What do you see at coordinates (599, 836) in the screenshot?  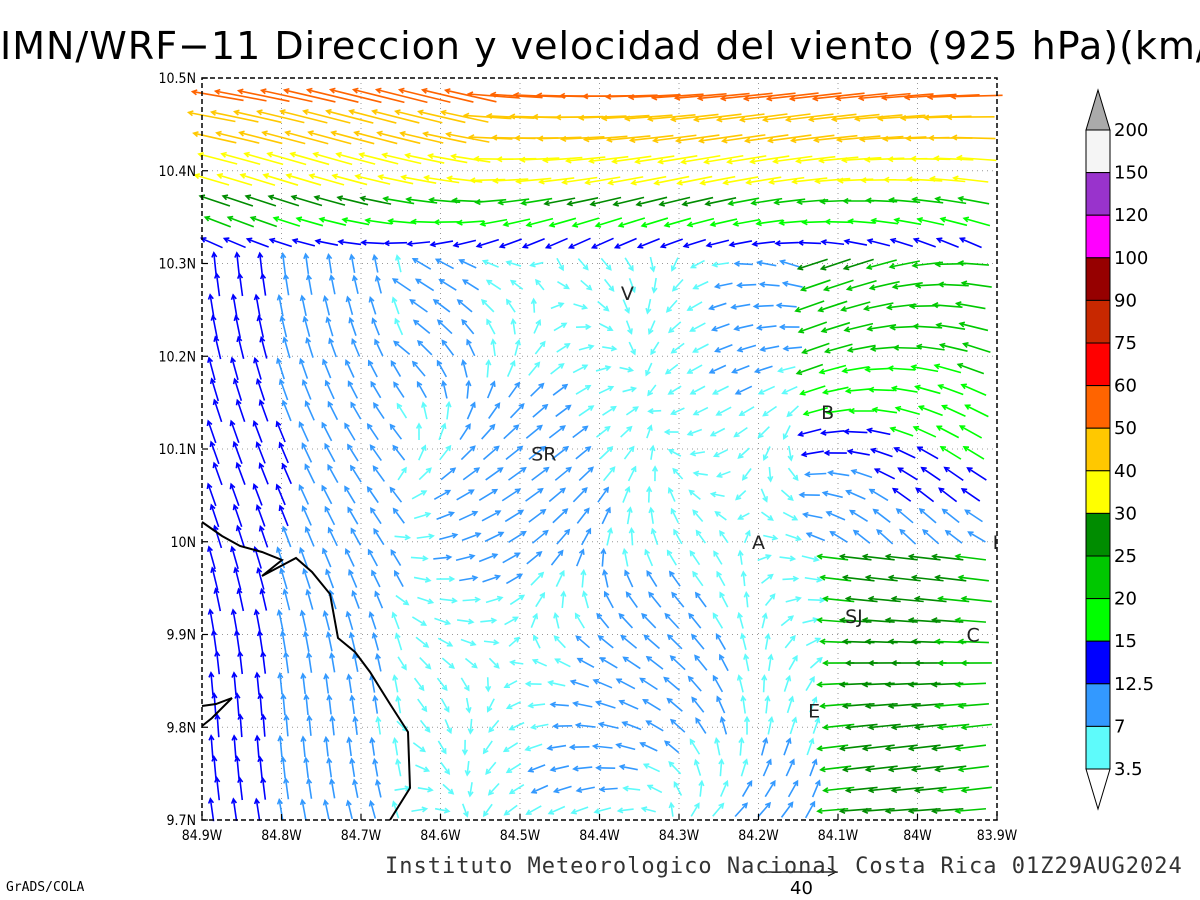 I see `lon-tick-label: 84.4W` at bounding box center [599, 836].